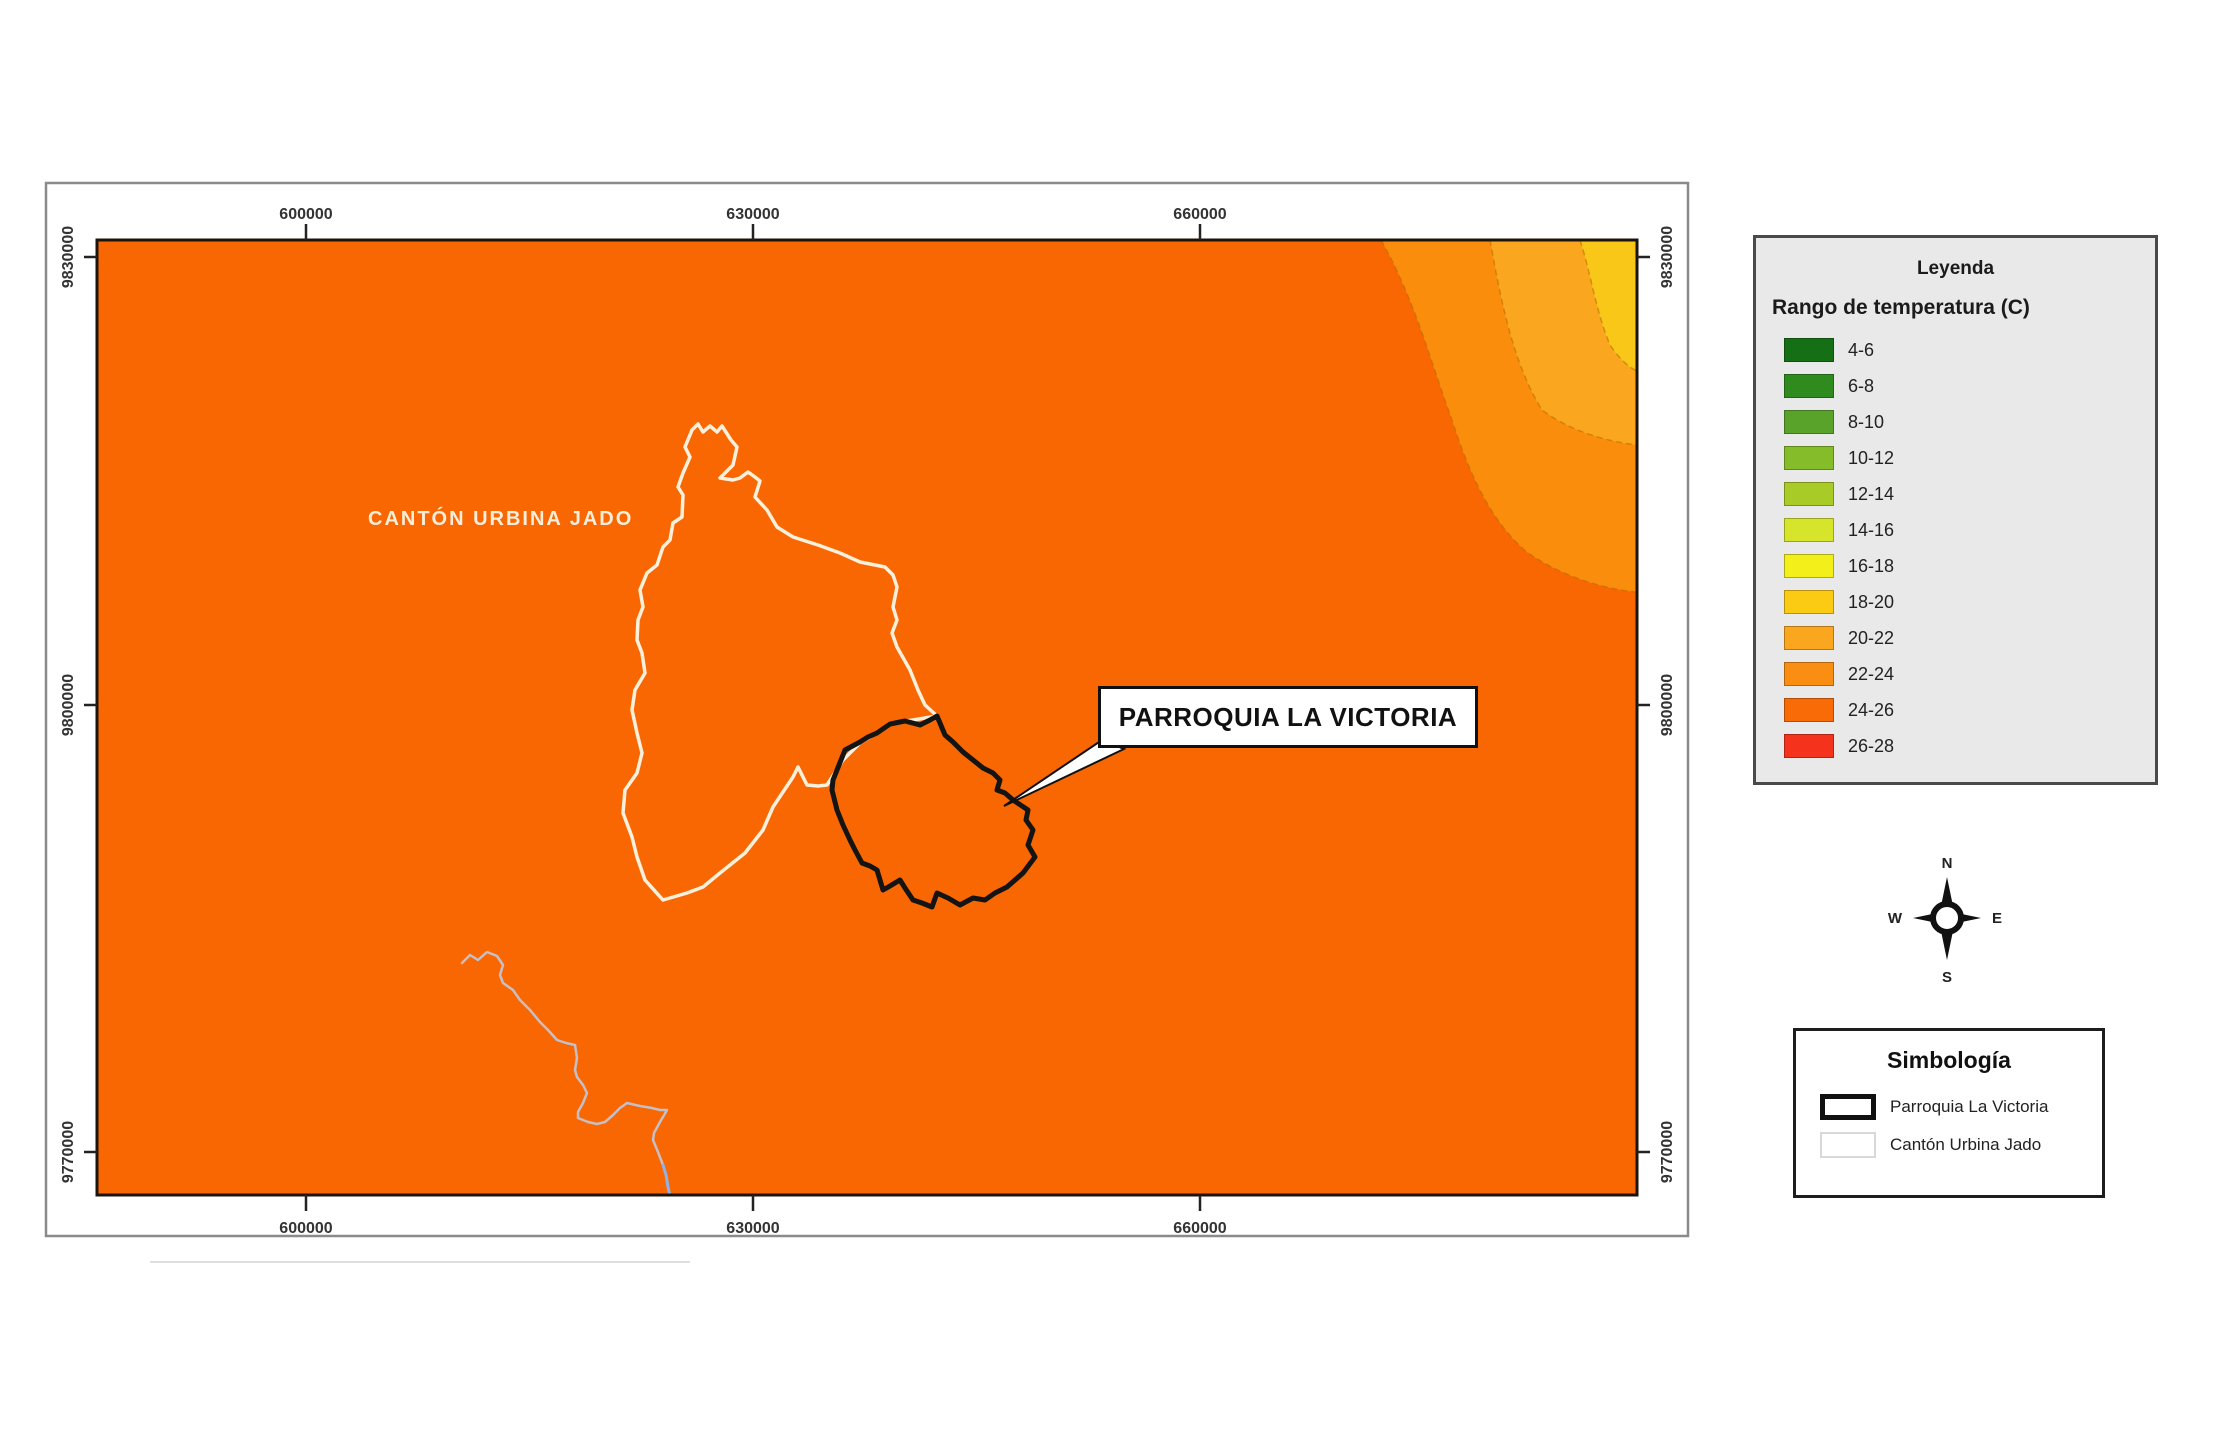 The width and height of the screenshot is (2219, 1447). Describe the element at coordinates (305, 1228) in the screenshot. I see `x-tick-label-bottom-600000: 600000` at that location.